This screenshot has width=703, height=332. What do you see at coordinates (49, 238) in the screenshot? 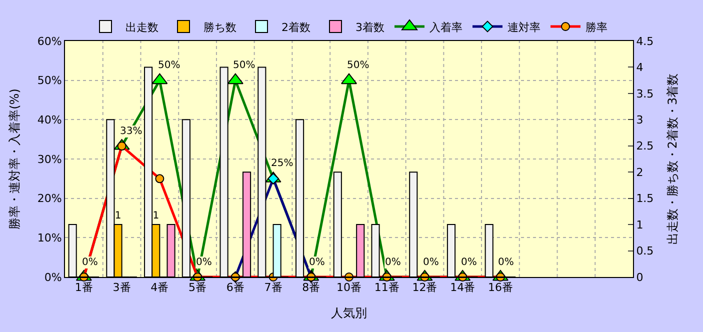
I see `y-tick-label: 10%` at bounding box center [49, 238].